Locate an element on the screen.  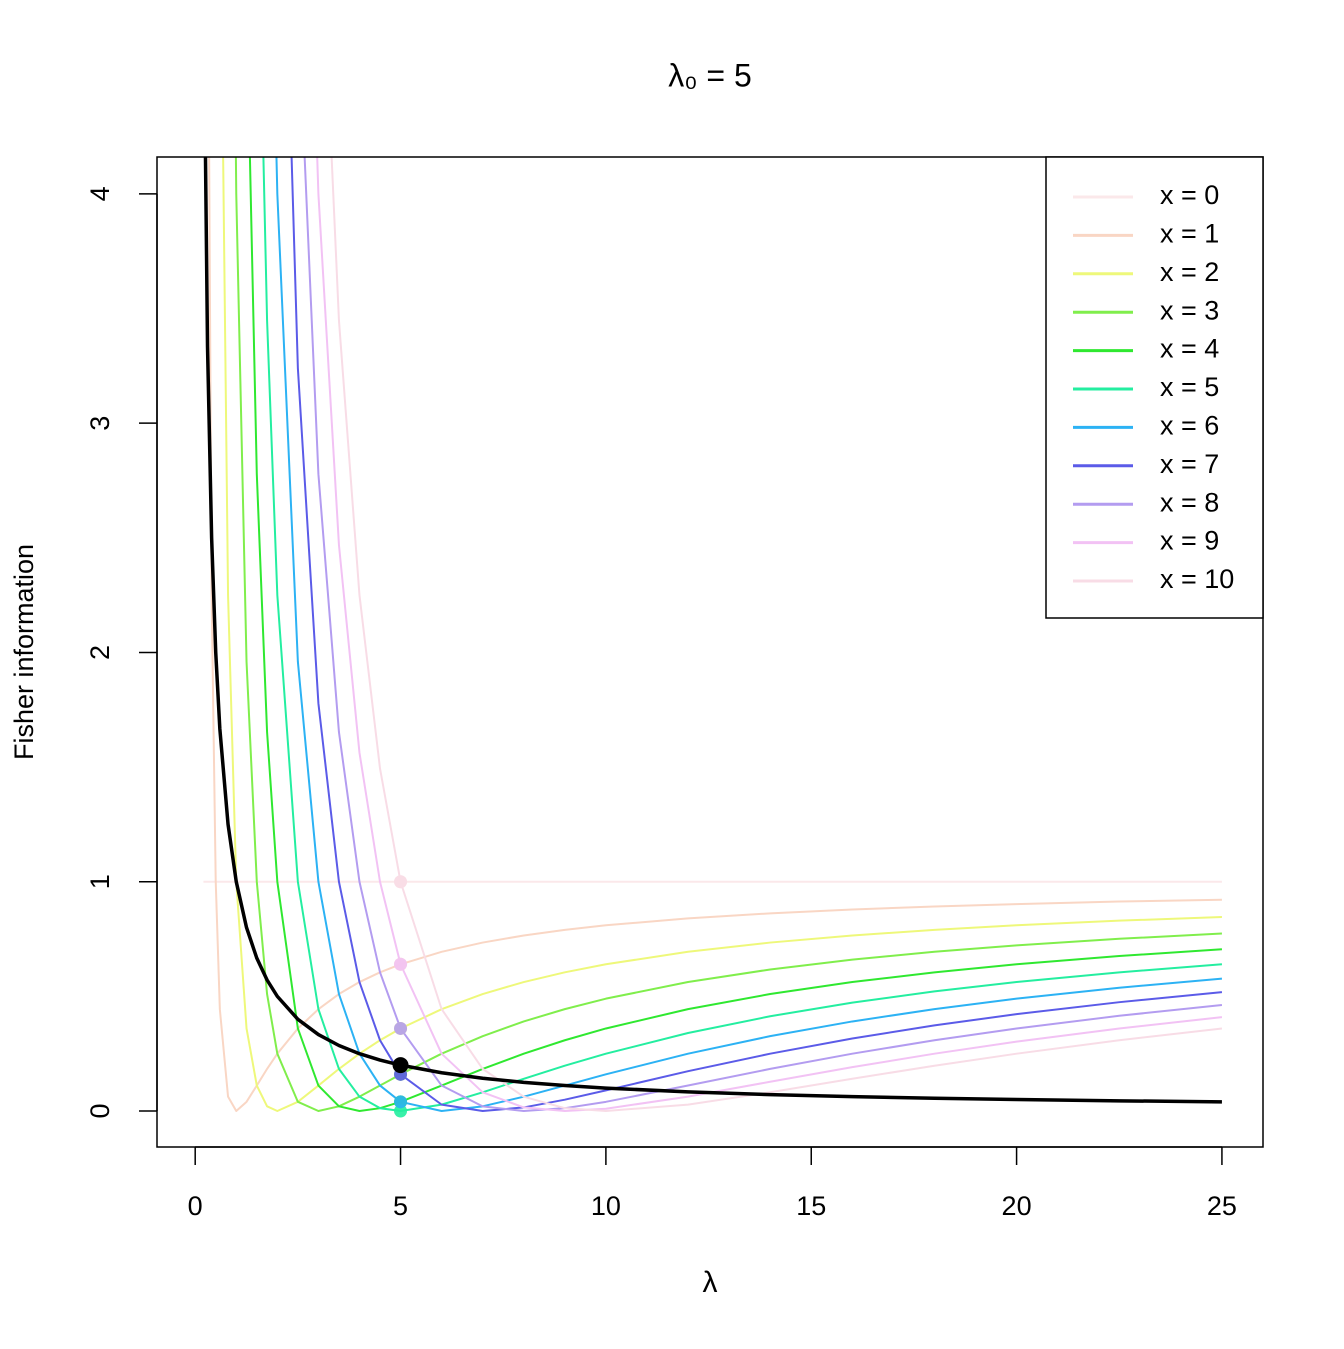
legend-label: x = 3 is located at coordinates (1189, 310).